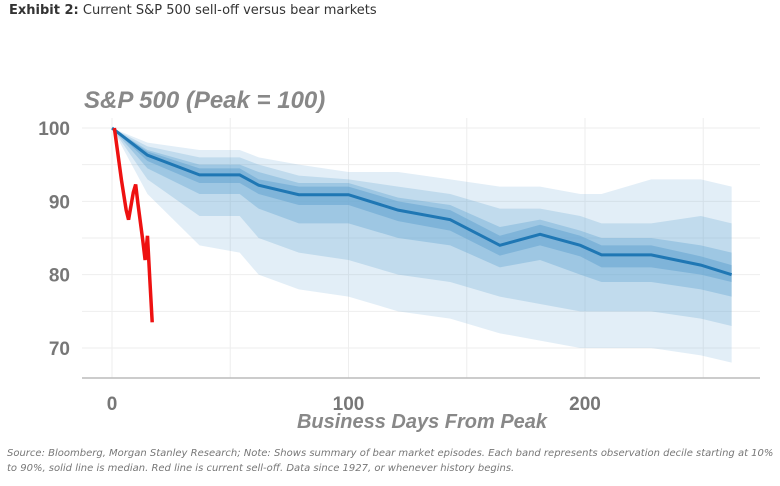  Describe the element at coordinates (59, 276) in the screenshot. I see `y-tick-label: 80` at that location.